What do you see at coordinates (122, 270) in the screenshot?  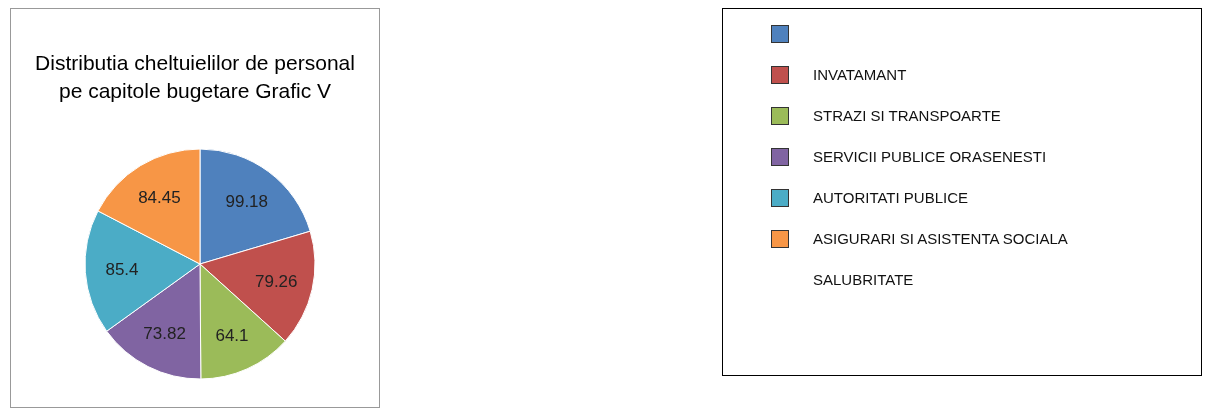 I see `data-label: 85.4` at bounding box center [122, 270].